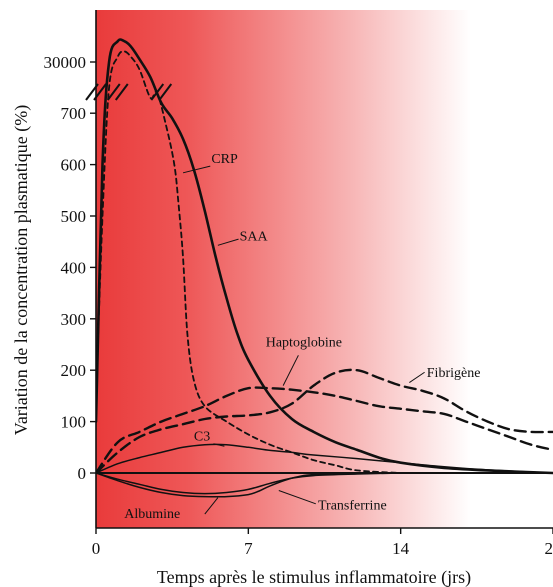  I want to click on annotation-label: CRP, so click(224, 159).